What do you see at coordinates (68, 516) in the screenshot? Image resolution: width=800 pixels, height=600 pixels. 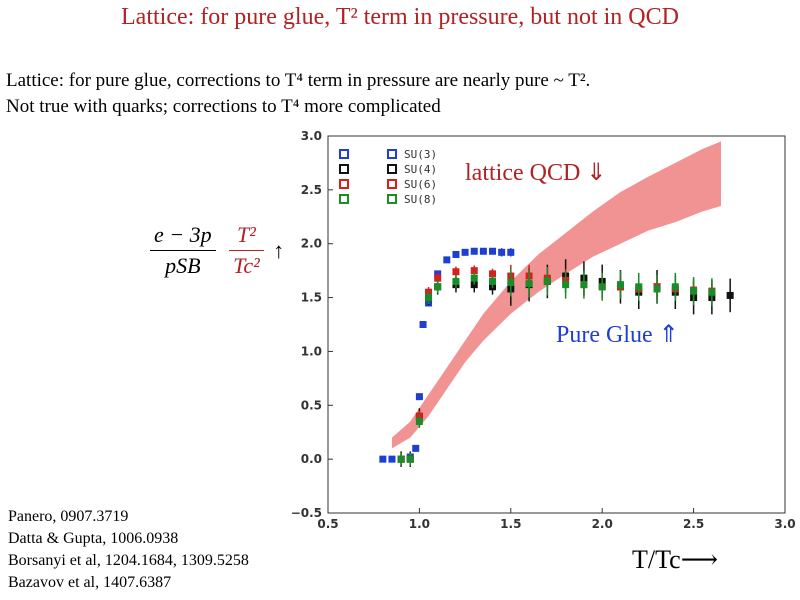 I see `reference-item: Panero, 0907.3719` at bounding box center [68, 516].